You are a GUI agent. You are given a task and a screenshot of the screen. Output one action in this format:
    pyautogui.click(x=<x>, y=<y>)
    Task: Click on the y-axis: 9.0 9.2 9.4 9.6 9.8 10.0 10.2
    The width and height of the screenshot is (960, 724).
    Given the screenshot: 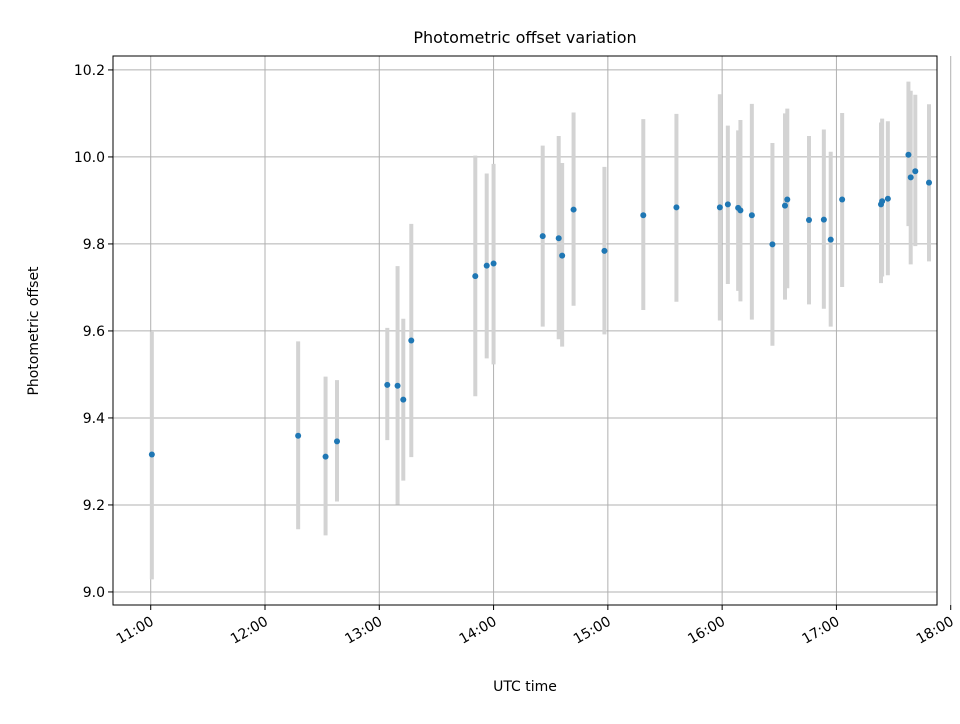 What is the action you would take?
    pyautogui.click(x=93, y=332)
    